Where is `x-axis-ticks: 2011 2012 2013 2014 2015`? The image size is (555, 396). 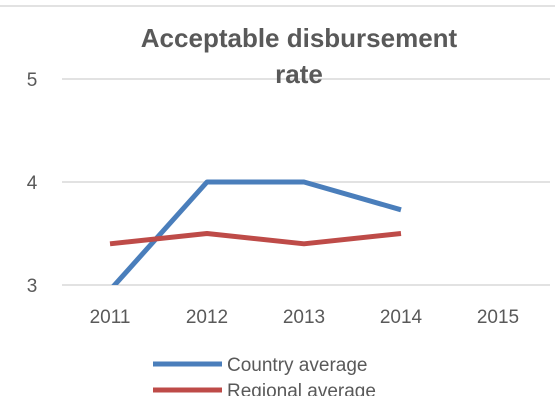 x-axis-ticks: 2011 2012 2013 2014 2015 is located at coordinates (305, 317).